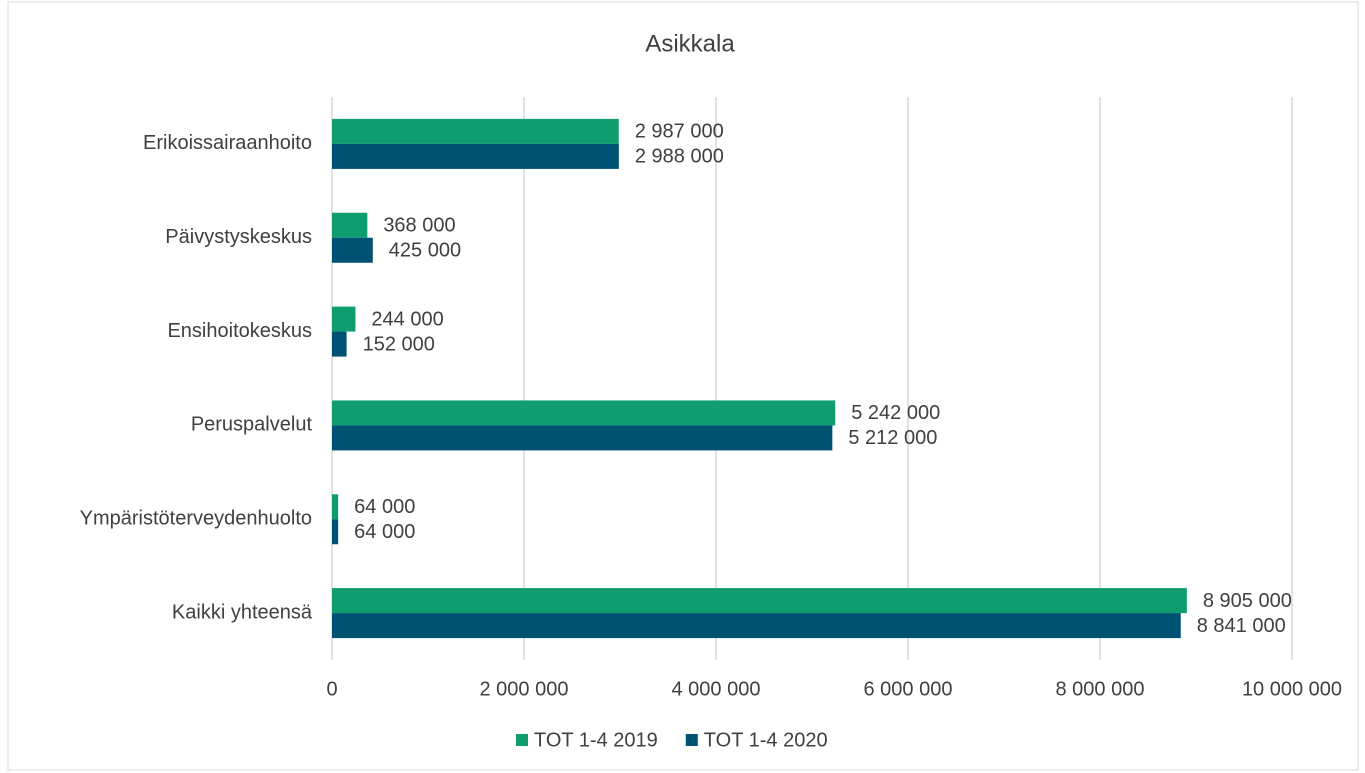 This screenshot has height=773, width=1365. Describe the element at coordinates (690, 43) in the screenshot. I see `chart-title: Asikkala` at that location.